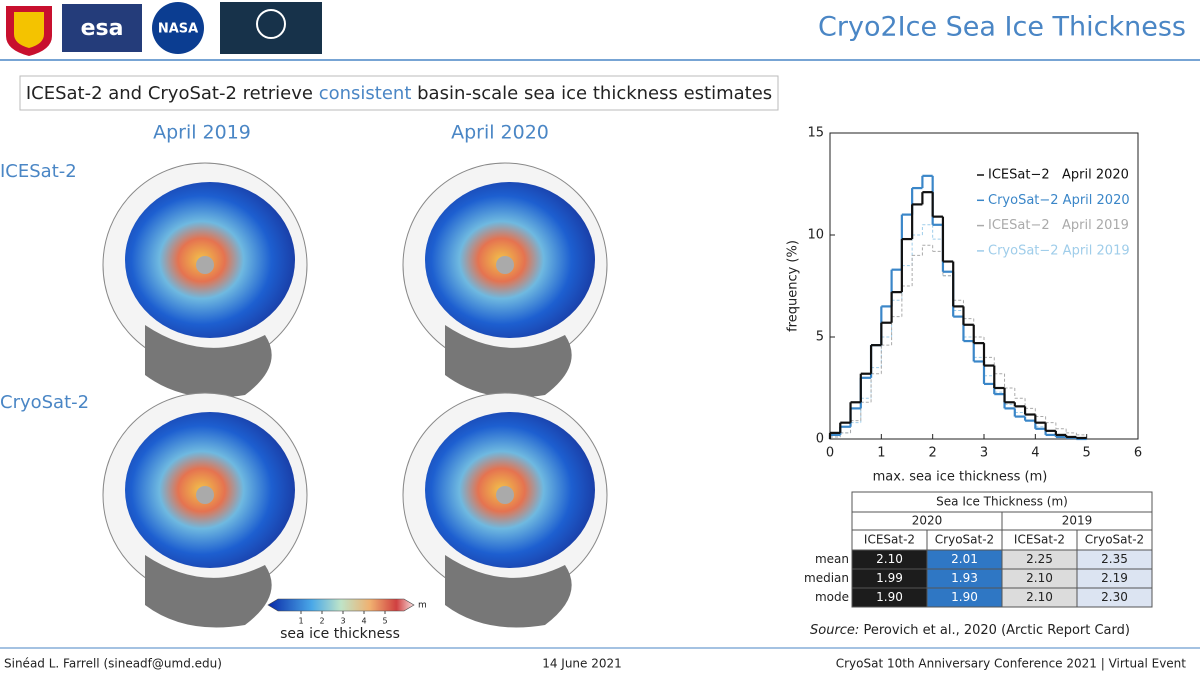 The image size is (1200, 679). Describe the element at coordinates (591, 93) in the screenshot. I see `subtitle-part: basin-scale sea ice thickness estimates` at that location.